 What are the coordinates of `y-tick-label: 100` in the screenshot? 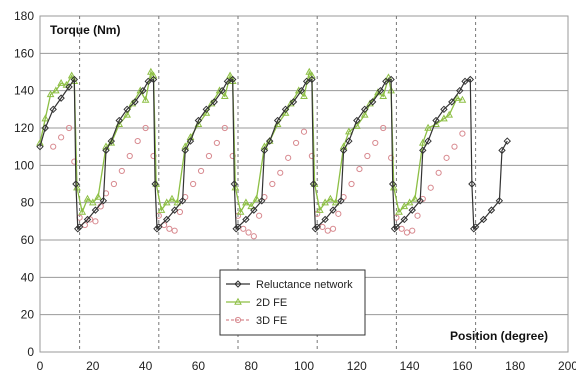 It's located at (24, 165).